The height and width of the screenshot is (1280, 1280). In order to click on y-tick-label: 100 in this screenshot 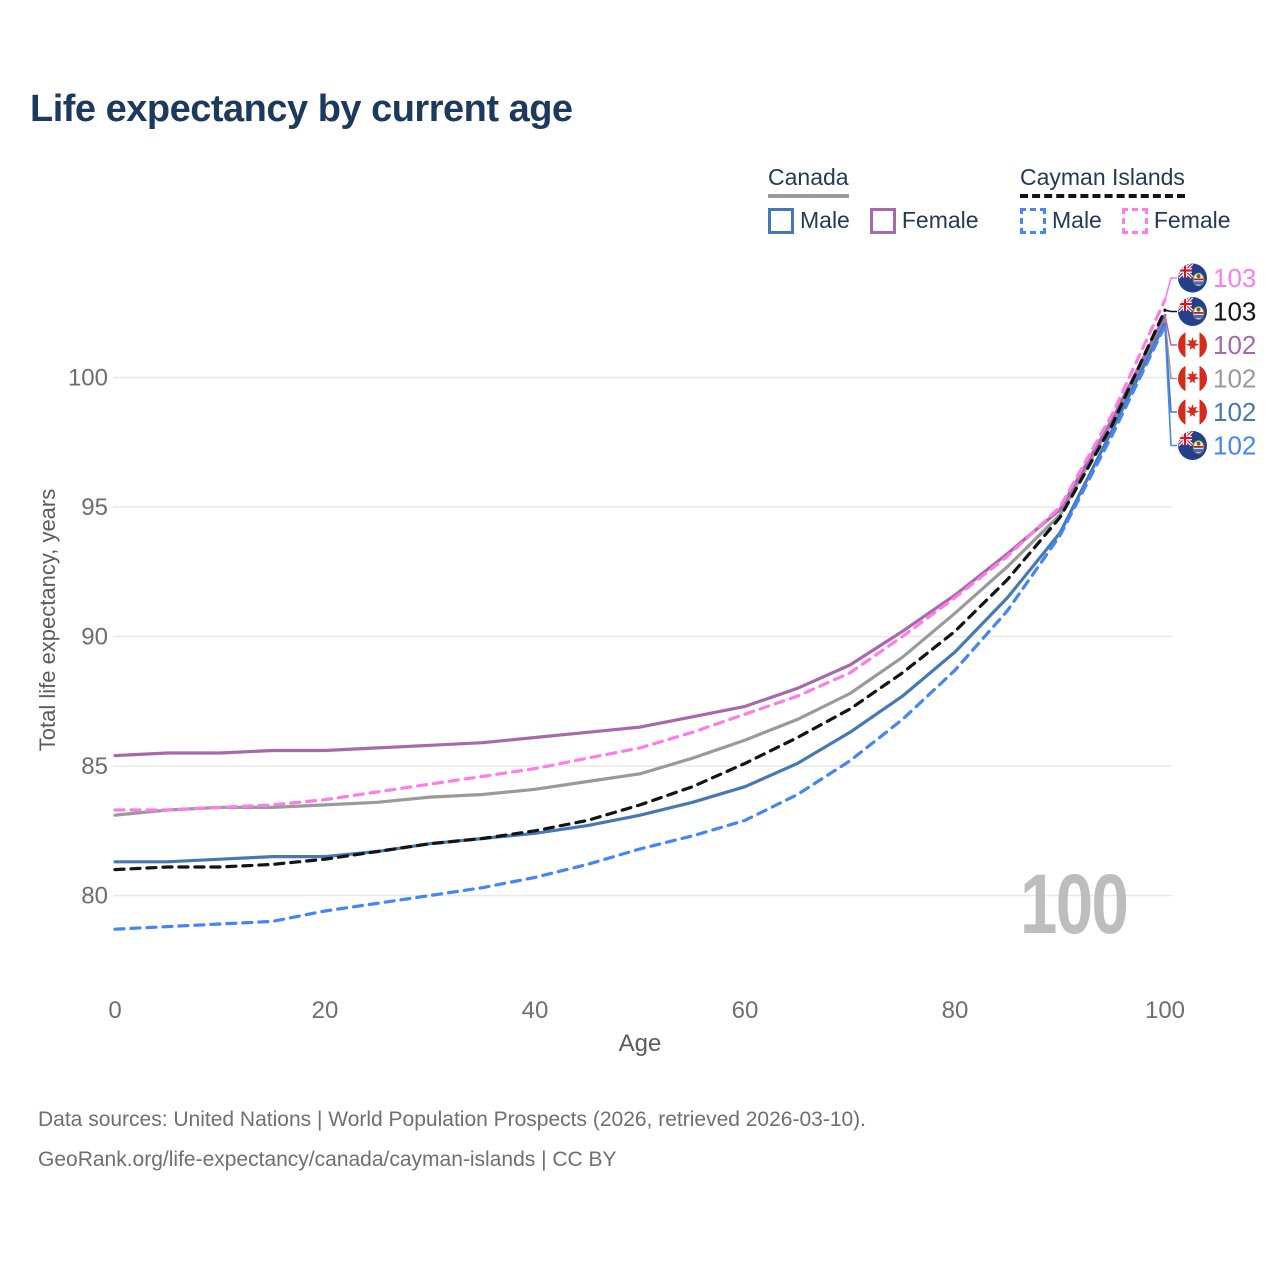, I will do `click(88, 378)`.